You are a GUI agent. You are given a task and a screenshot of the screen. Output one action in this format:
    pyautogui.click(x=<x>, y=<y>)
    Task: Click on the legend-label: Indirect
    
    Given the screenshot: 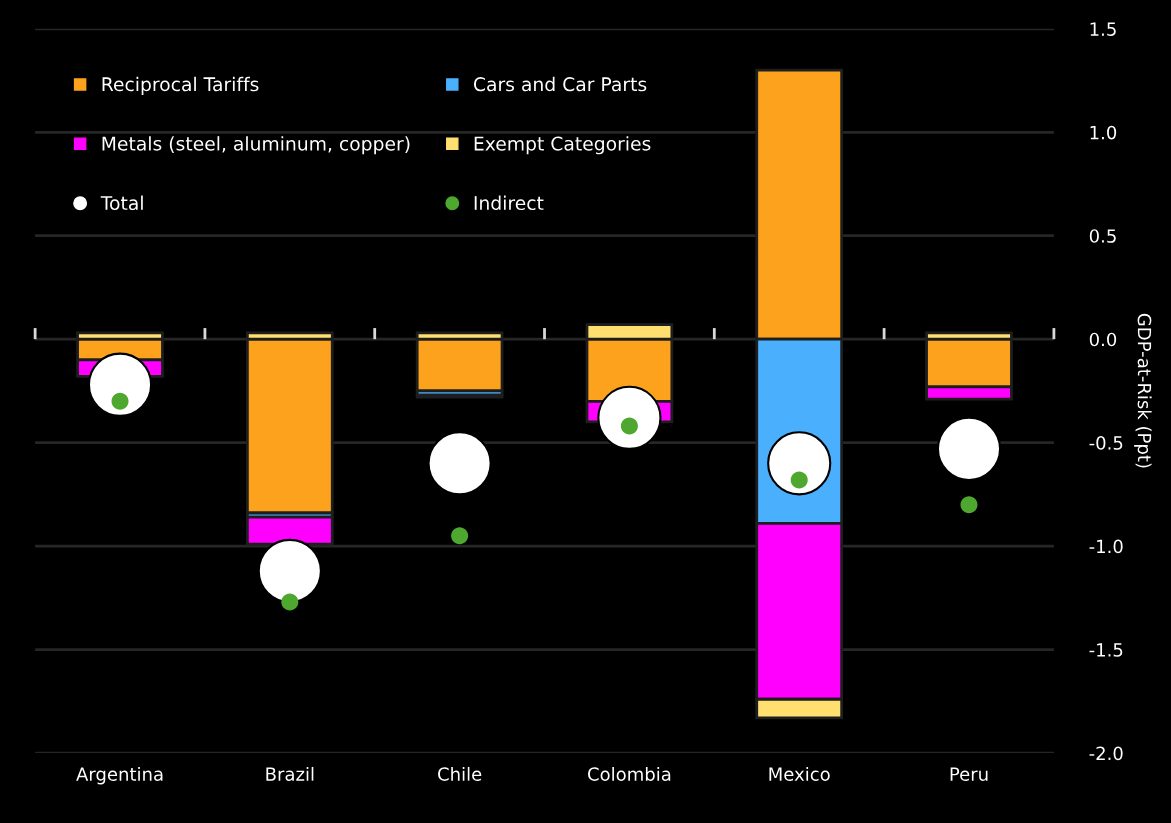 What is the action you would take?
    pyautogui.click(x=509, y=203)
    